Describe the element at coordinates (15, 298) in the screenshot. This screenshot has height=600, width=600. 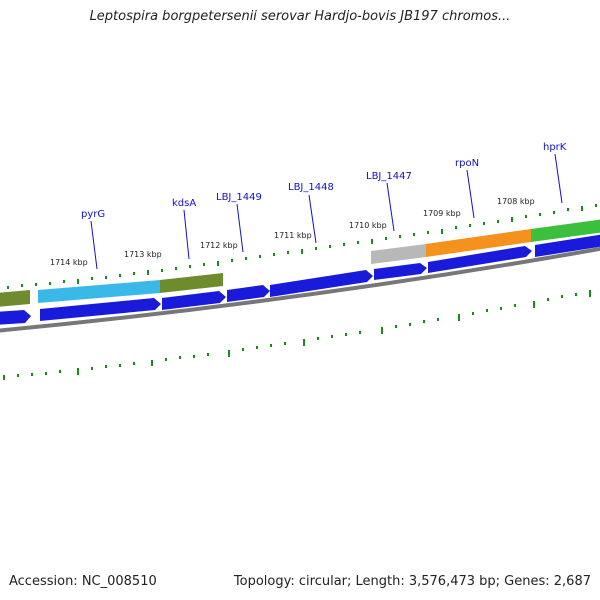
I see `feature-olive-left` at that location.